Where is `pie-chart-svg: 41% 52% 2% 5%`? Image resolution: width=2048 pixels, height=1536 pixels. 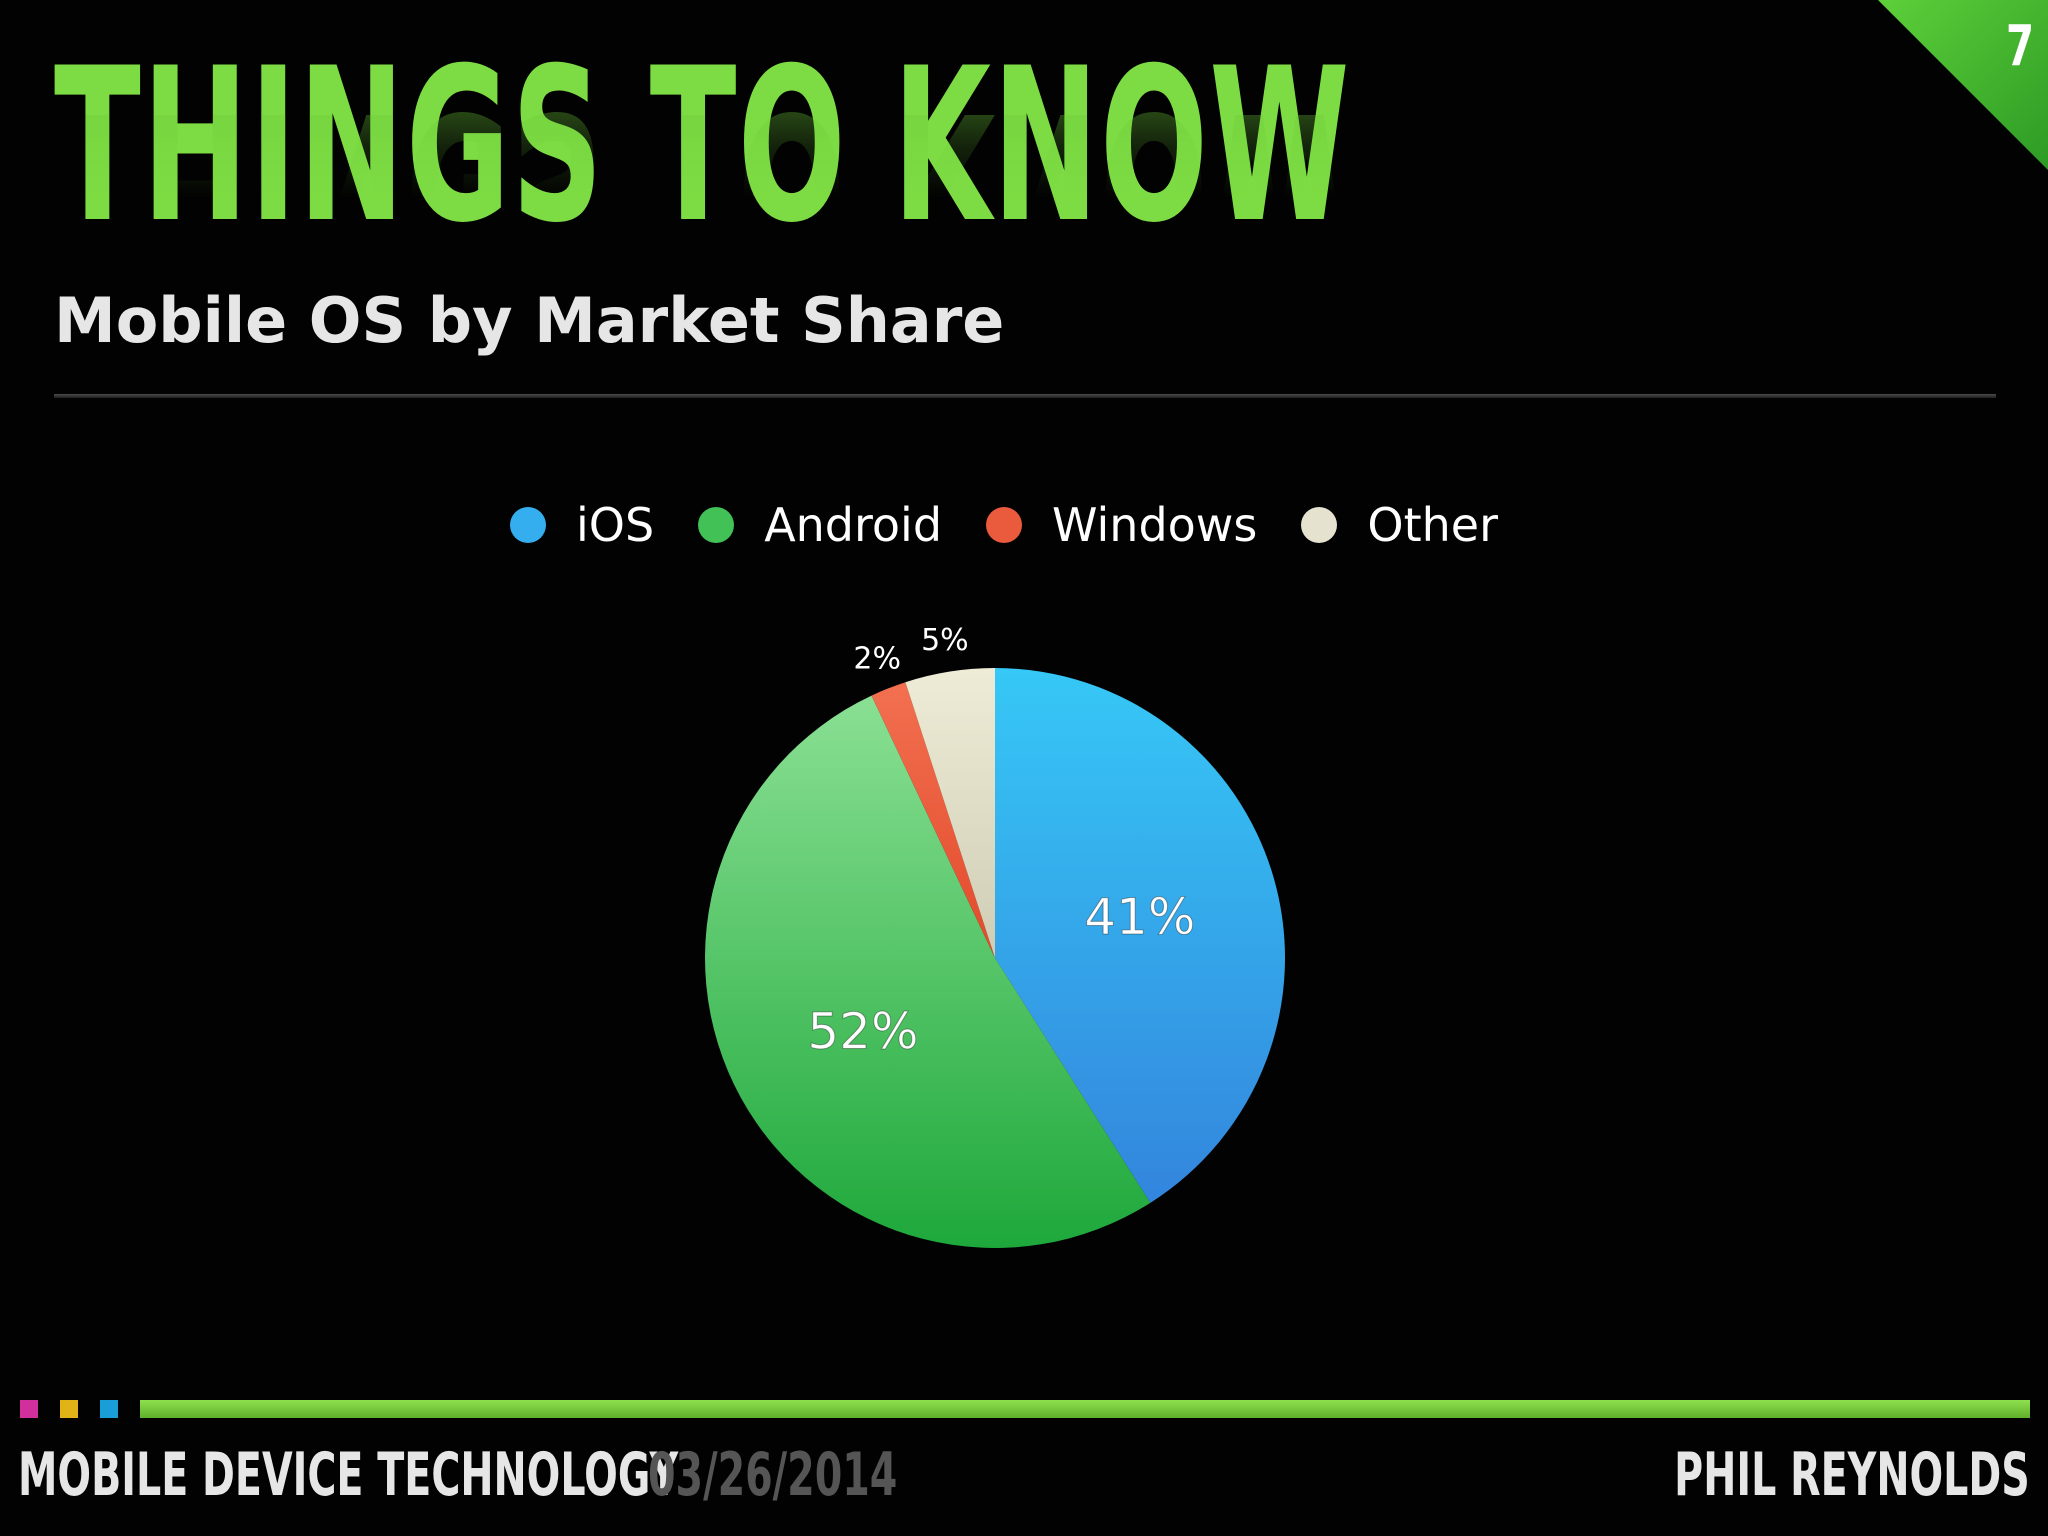 pie-chart-svg: 41% 52% 2% 5% is located at coordinates (995, 935).